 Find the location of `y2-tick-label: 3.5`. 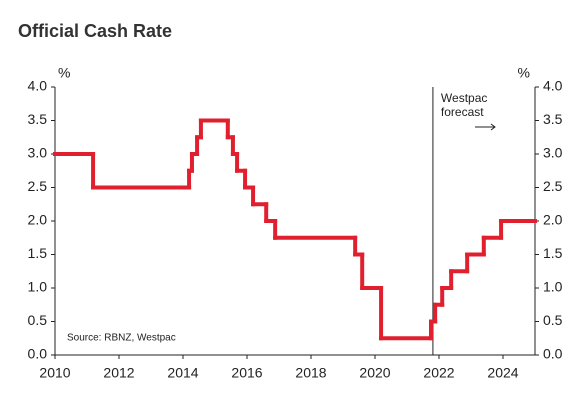

y2-tick-label: 3.5 is located at coordinates (553, 119).